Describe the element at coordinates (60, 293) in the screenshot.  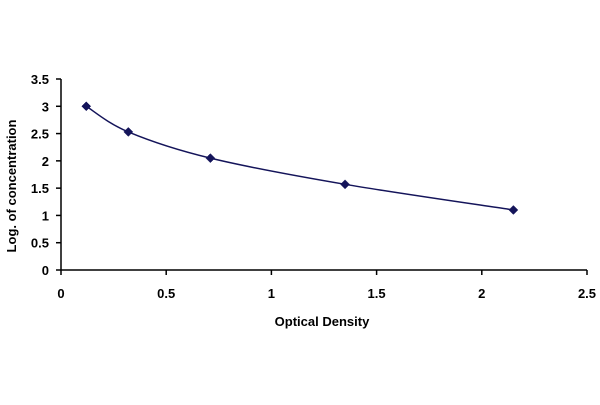
I see `x-tick-label: 0` at that location.